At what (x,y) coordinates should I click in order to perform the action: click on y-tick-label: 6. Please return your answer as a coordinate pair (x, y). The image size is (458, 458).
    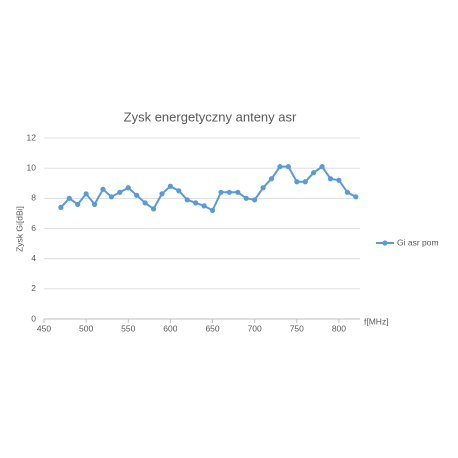
    Looking at the image, I should click on (33, 228).